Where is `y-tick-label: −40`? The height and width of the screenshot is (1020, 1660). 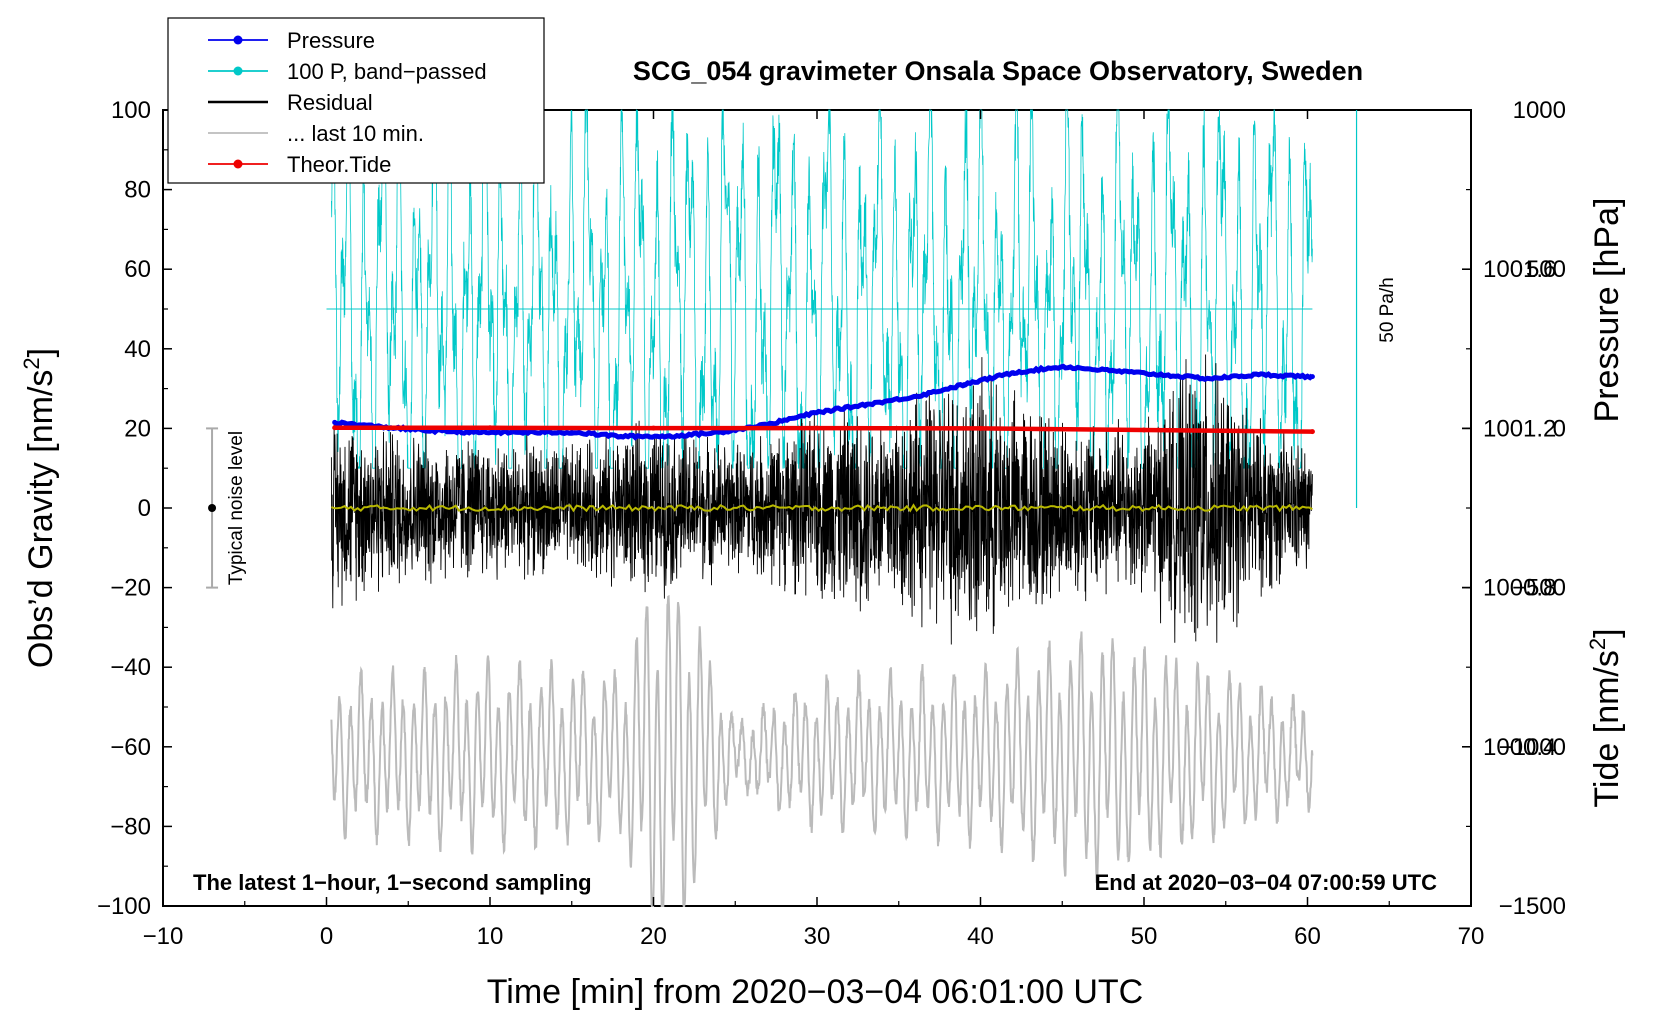 y-tick-label: −40 is located at coordinates (130, 667).